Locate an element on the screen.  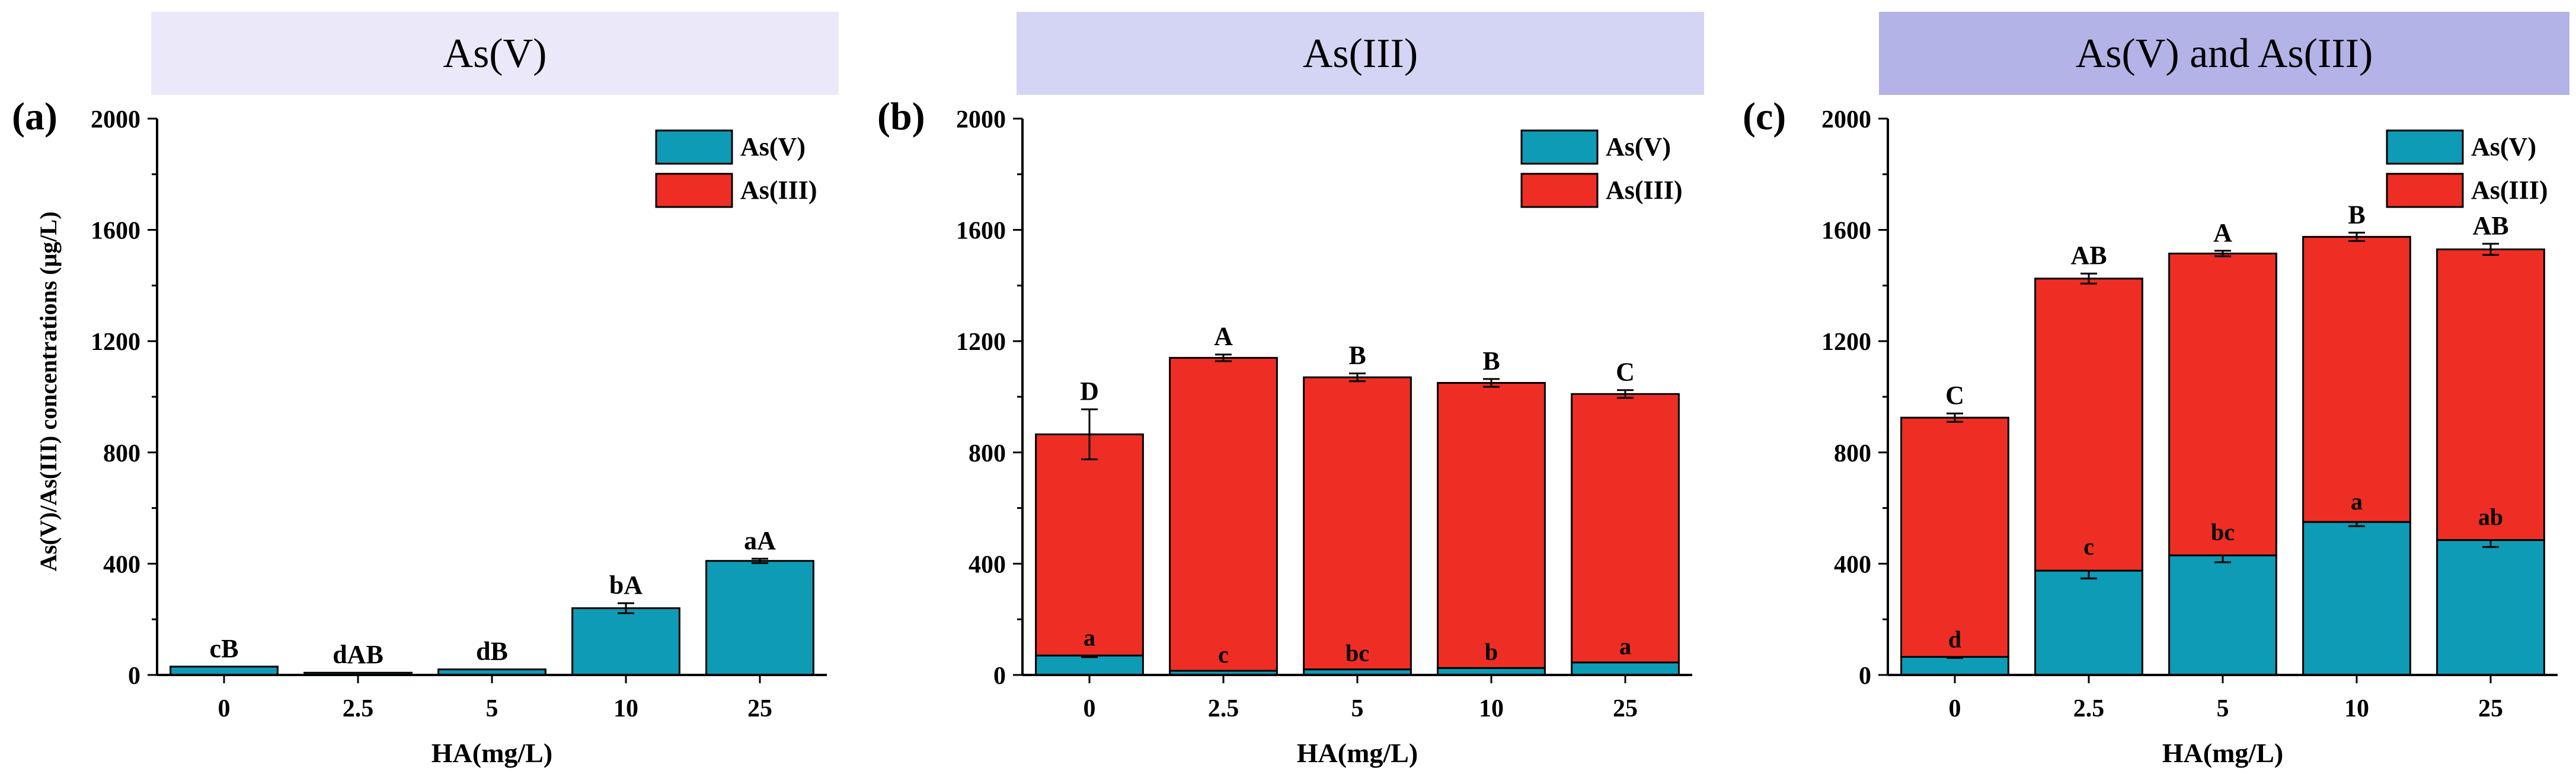
panel-3-header-title: As(V) and As(III) is located at coordinates (2224, 54).